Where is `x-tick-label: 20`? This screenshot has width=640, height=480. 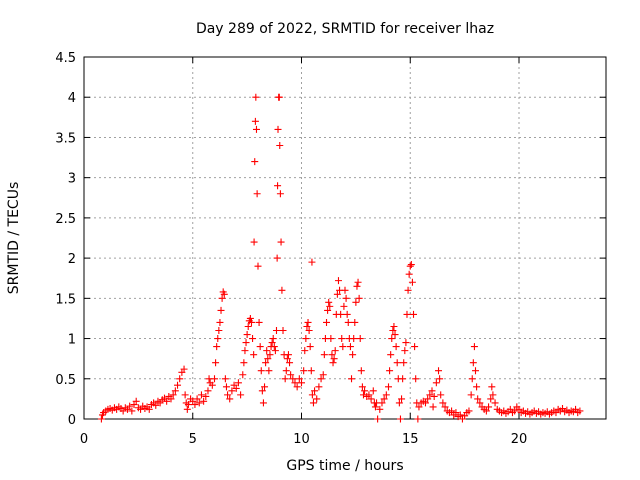 x-tick-label: 20 is located at coordinates (519, 439).